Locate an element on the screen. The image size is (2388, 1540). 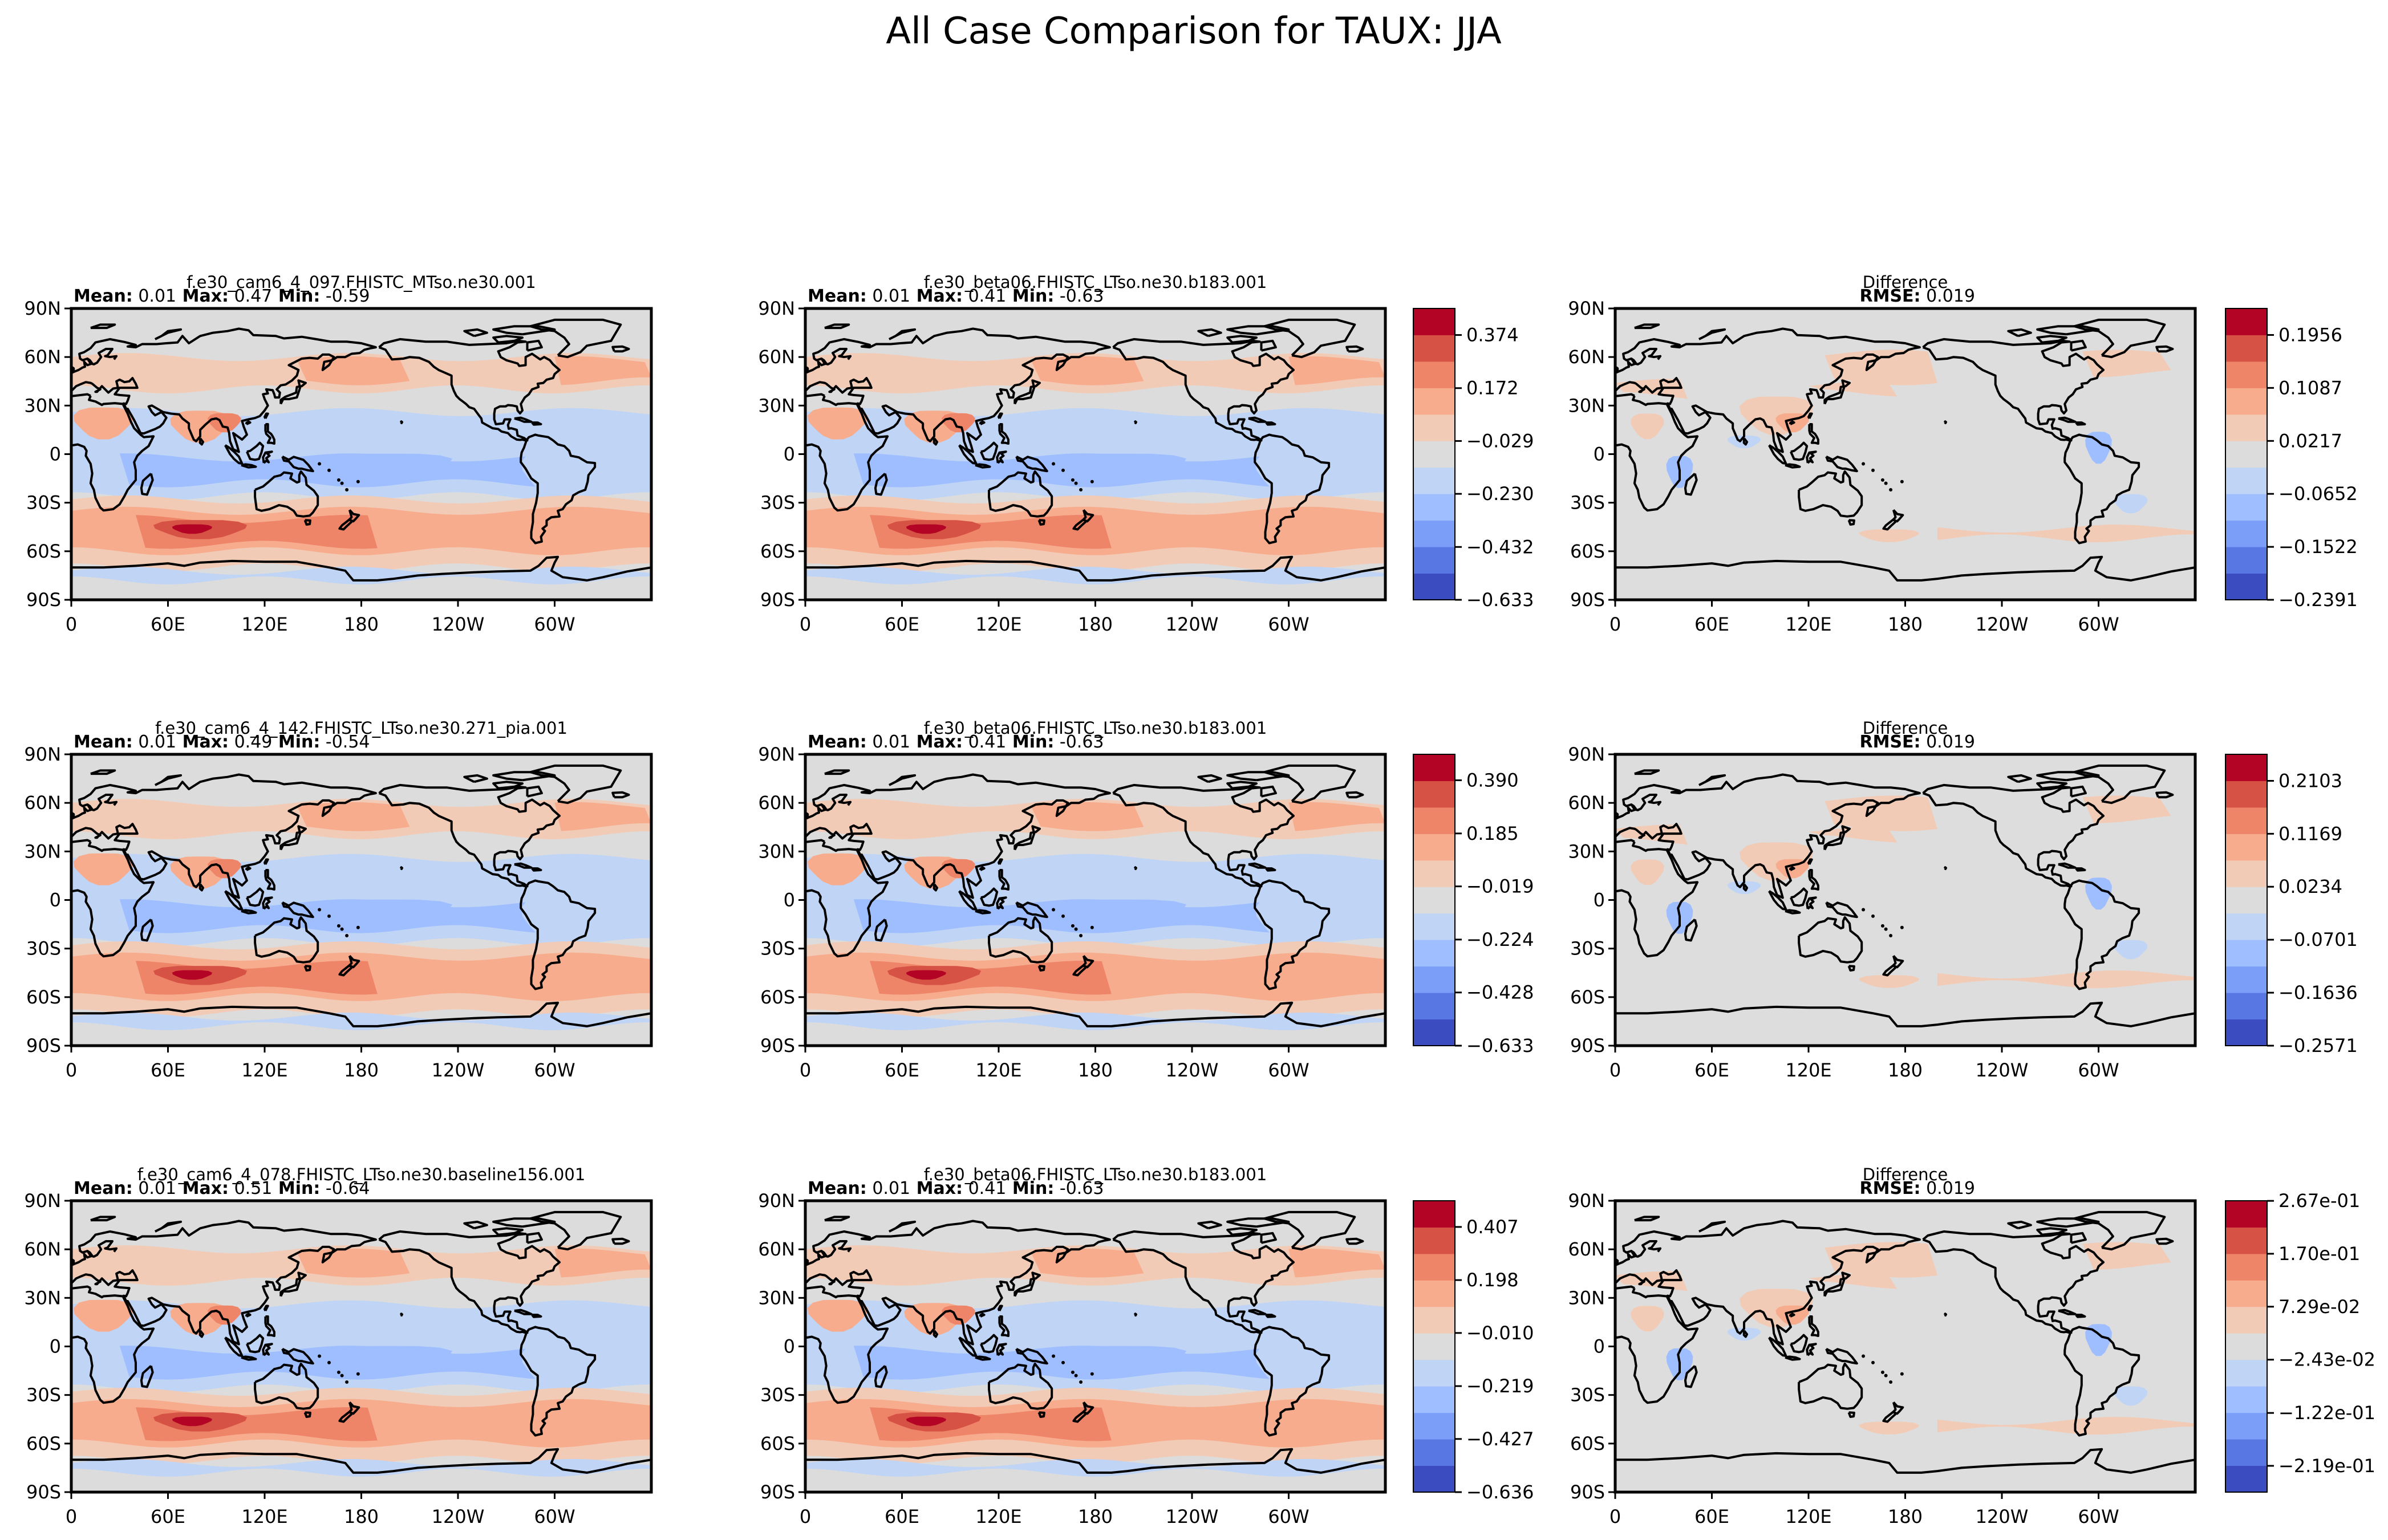
y-tick-label: 30N is located at coordinates (43, 1298).